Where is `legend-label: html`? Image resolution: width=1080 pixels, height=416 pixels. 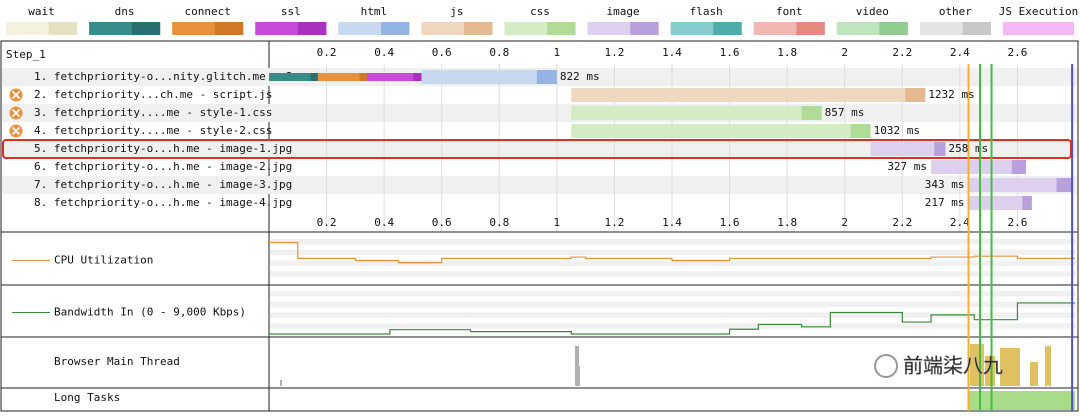
legend-label: html is located at coordinates (374, 11).